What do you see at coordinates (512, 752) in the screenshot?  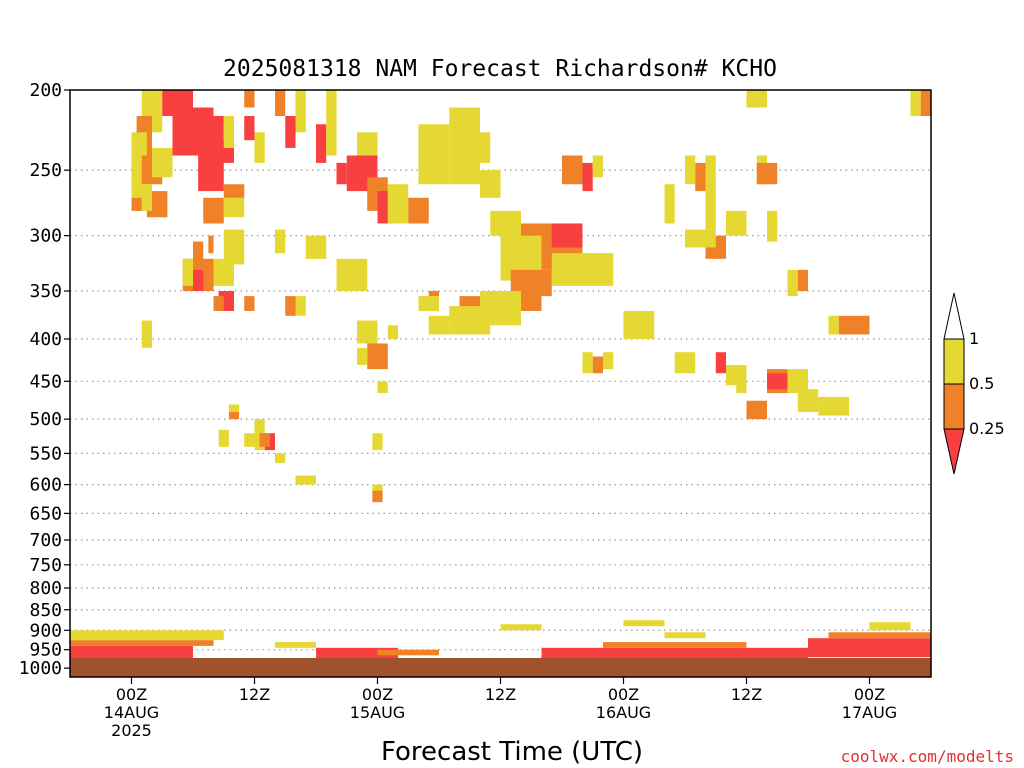 I see `x-axis-label: Forecast Time (UTC)` at bounding box center [512, 752].